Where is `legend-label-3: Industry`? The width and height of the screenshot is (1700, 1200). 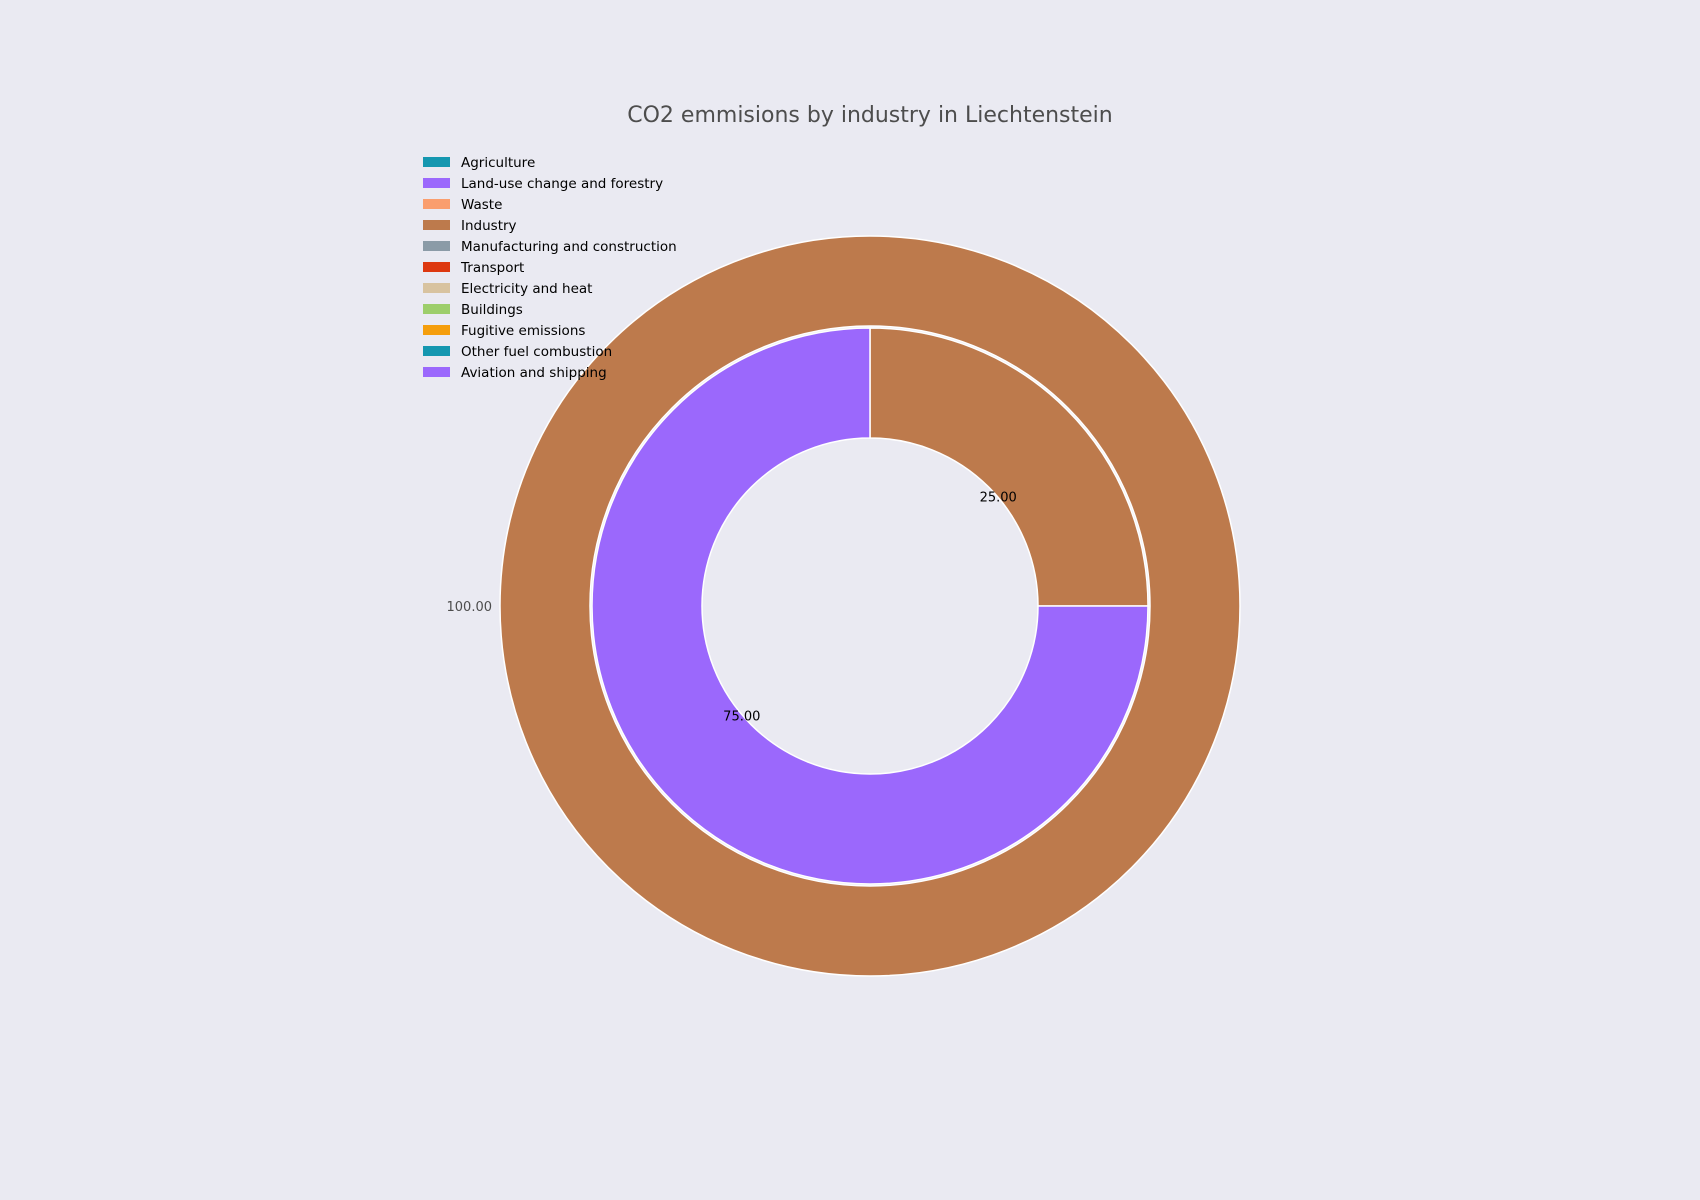
legend-label-3: Industry is located at coordinates (489, 226).